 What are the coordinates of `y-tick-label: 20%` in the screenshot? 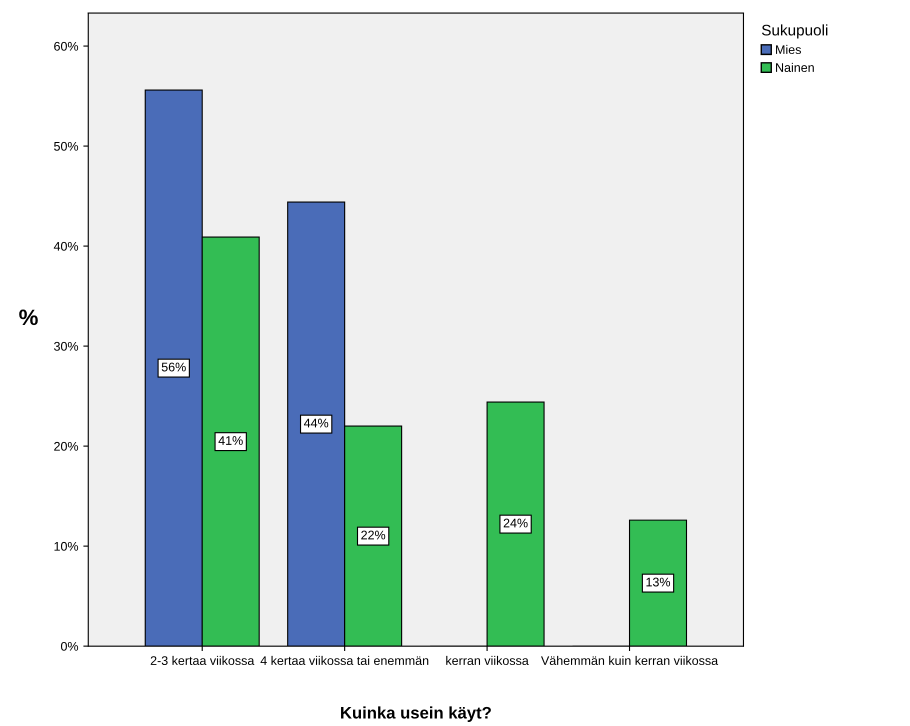 It's located at (66, 446).